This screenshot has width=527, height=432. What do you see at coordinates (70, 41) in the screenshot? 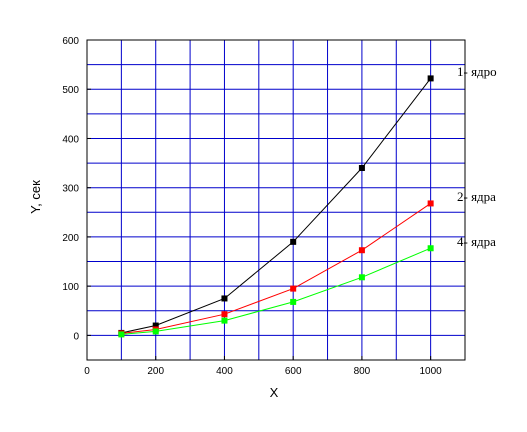
I see `y-tick-label: 600` at bounding box center [70, 41].